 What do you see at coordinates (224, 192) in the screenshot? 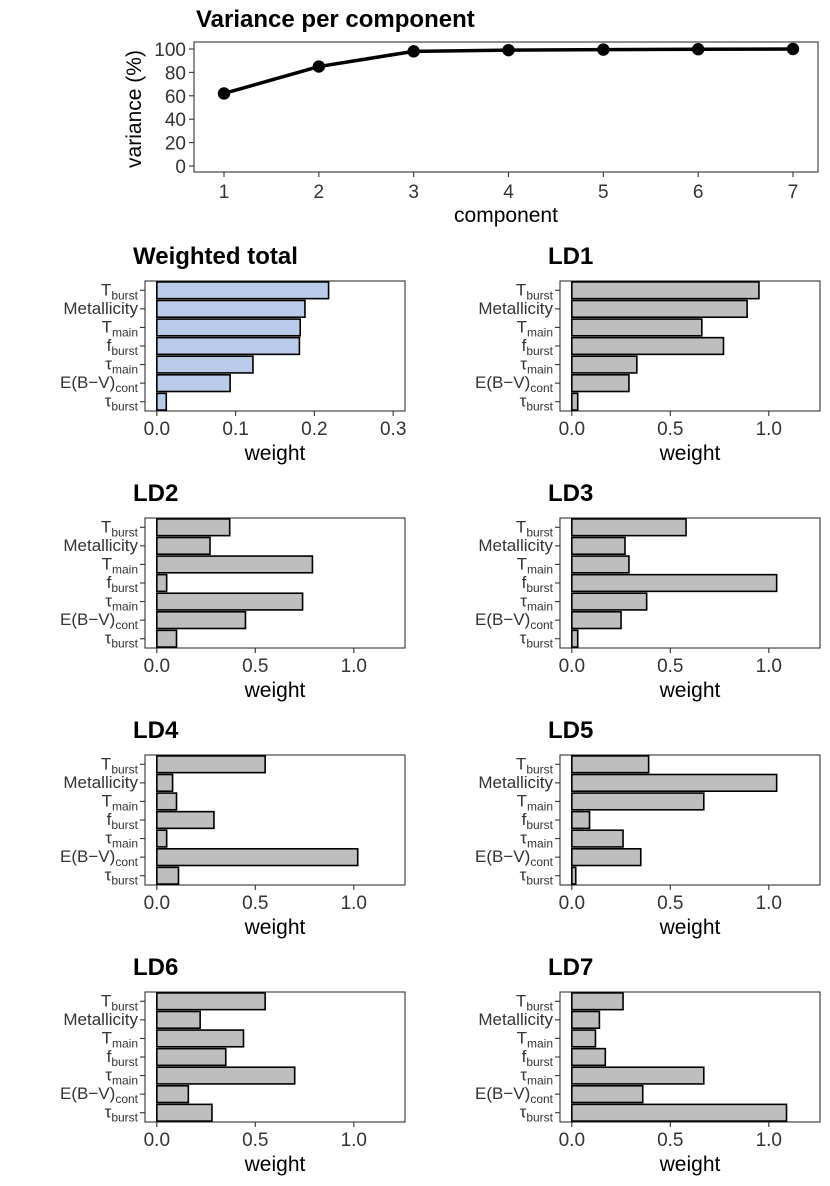
I see `x-tick-label-1: 1` at bounding box center [224, 192].